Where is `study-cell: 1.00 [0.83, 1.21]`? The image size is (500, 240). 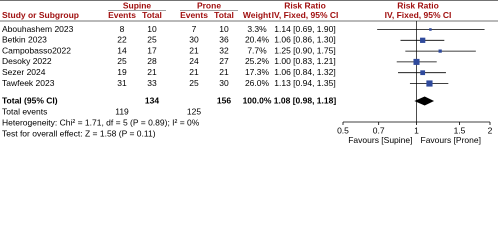
study-cell: 1.00 [0.83, 1.21] is located at coordinates (304, 61).